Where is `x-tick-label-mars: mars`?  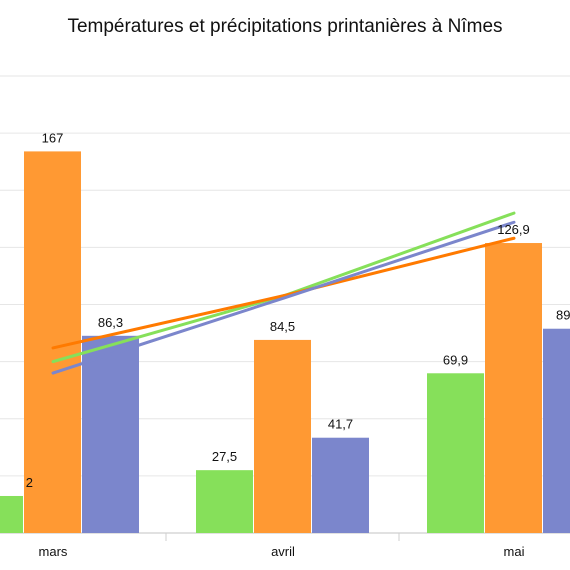
x-tick-label-mars: mars is located at coordinates (53, 551).